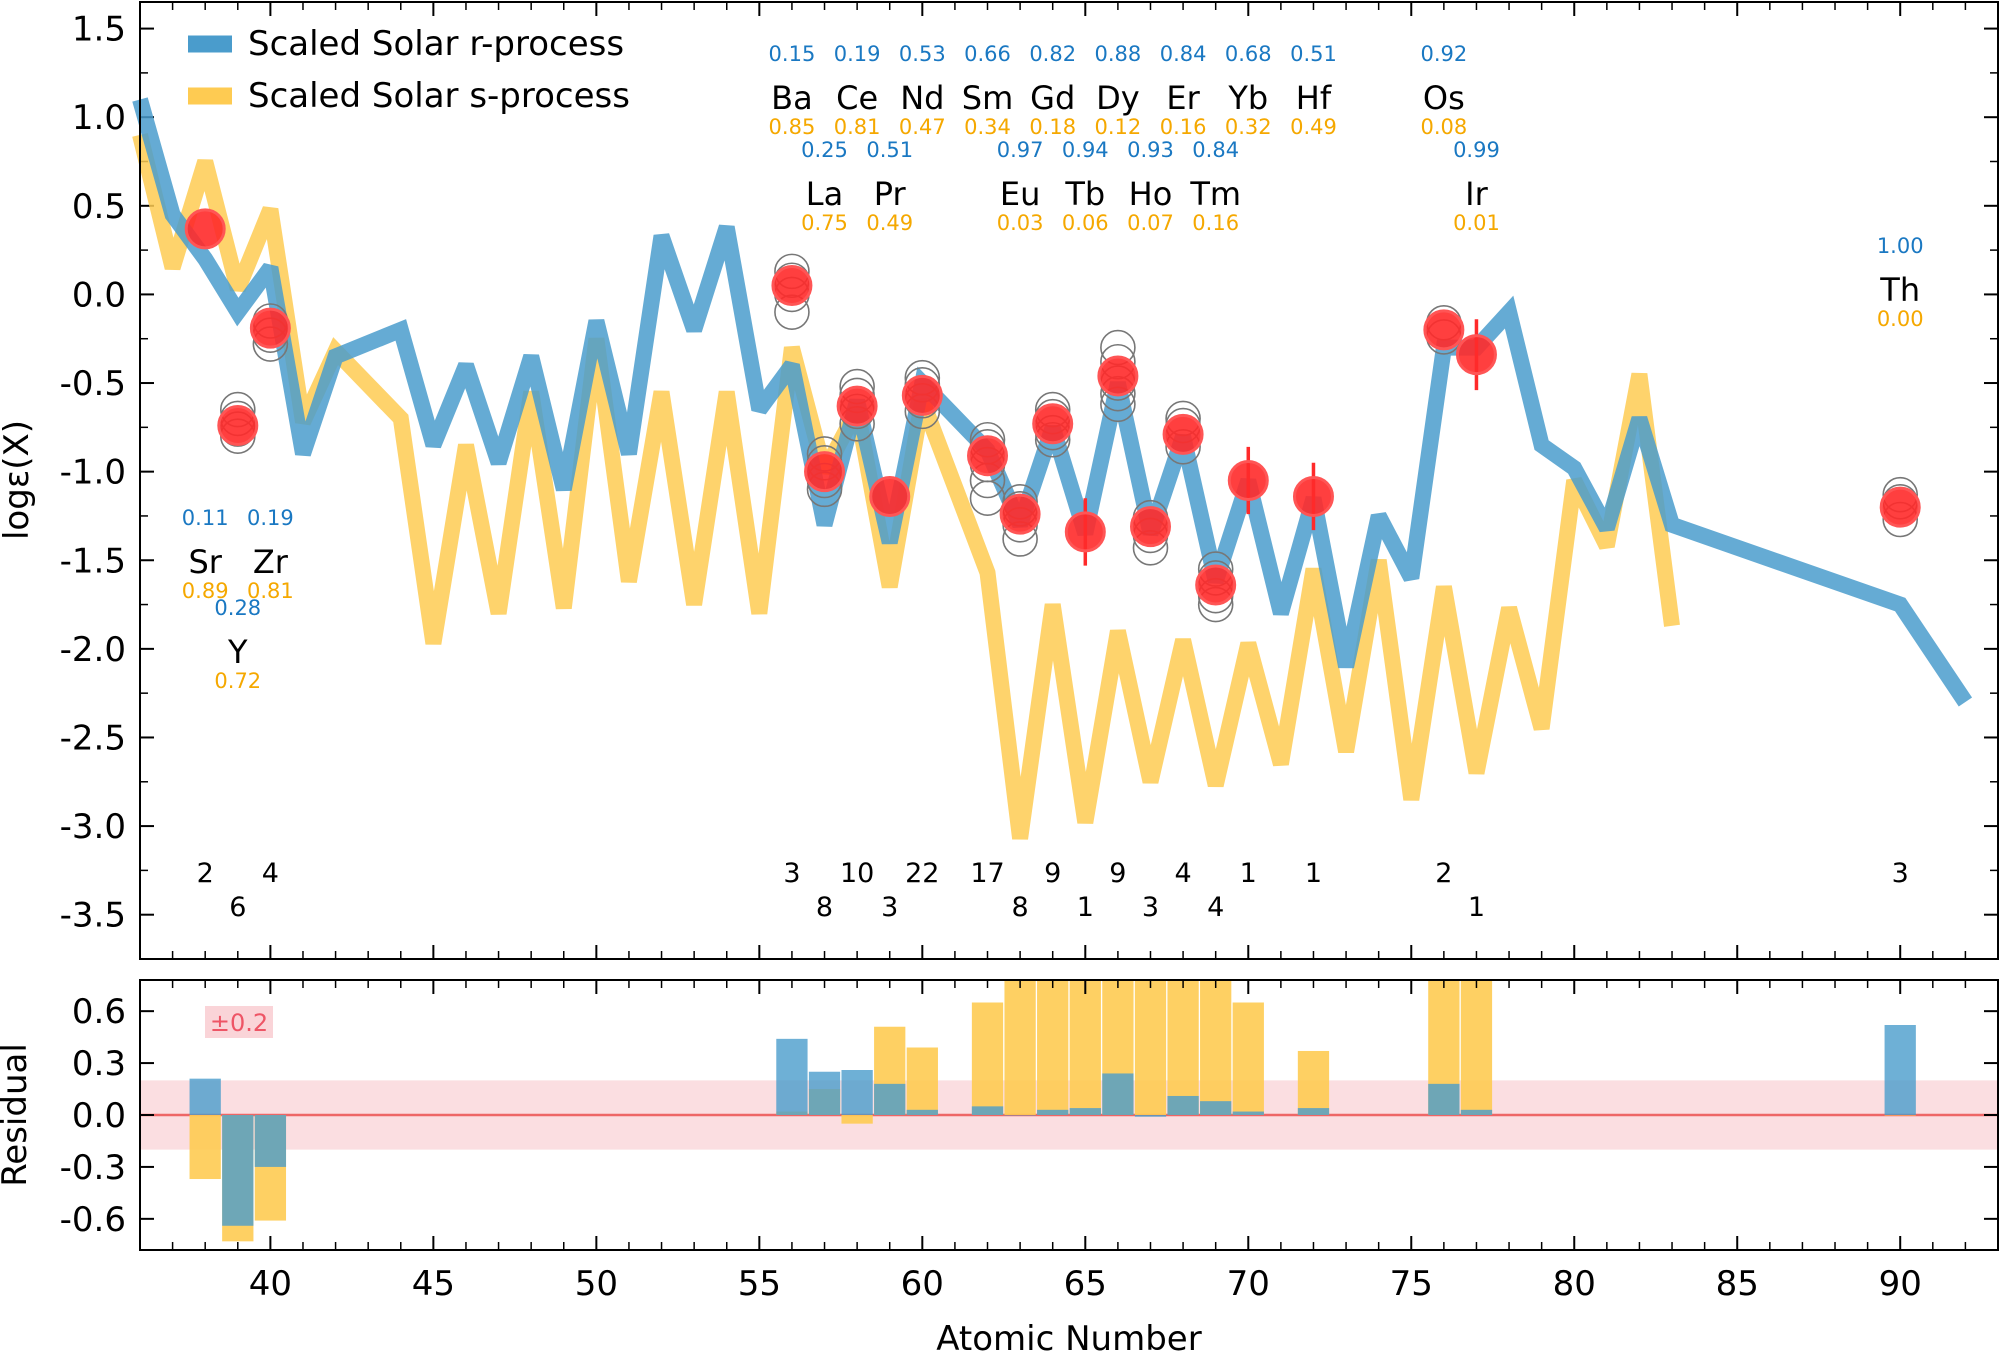 This screenshot has width=2000, height=1354. I want to click on element-r-fraction: 0.93, so click(1150, 150).